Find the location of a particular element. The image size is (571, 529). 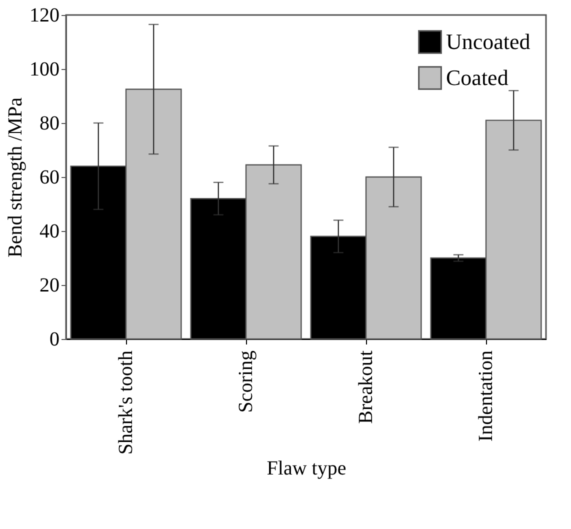

y-tick-label: 40 is located at coordinates (50, 231).